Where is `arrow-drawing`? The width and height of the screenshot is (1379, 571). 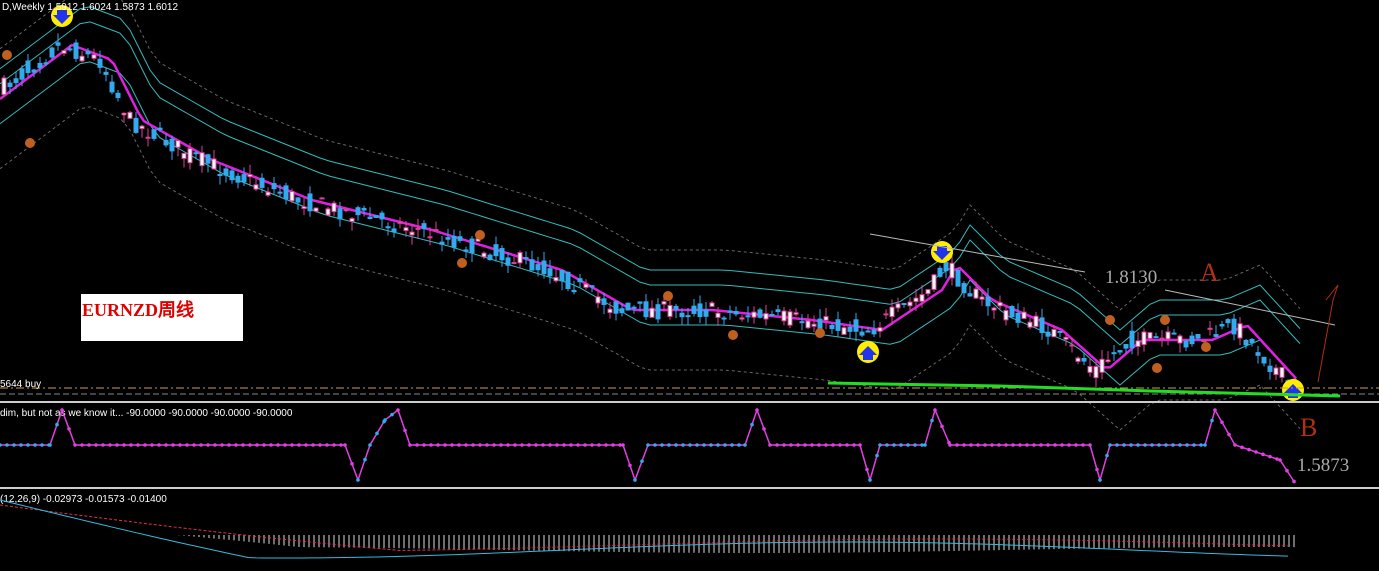 arrow-drawing is located at coordinates (1328, 333).